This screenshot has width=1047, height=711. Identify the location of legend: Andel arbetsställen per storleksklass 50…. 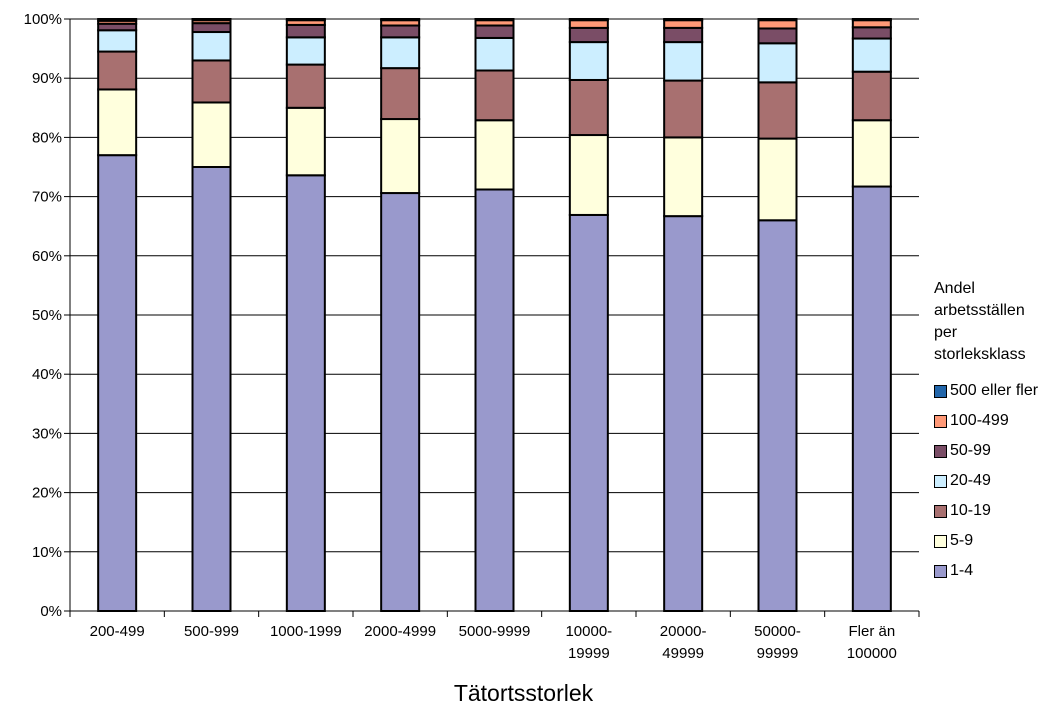
(990, 432).